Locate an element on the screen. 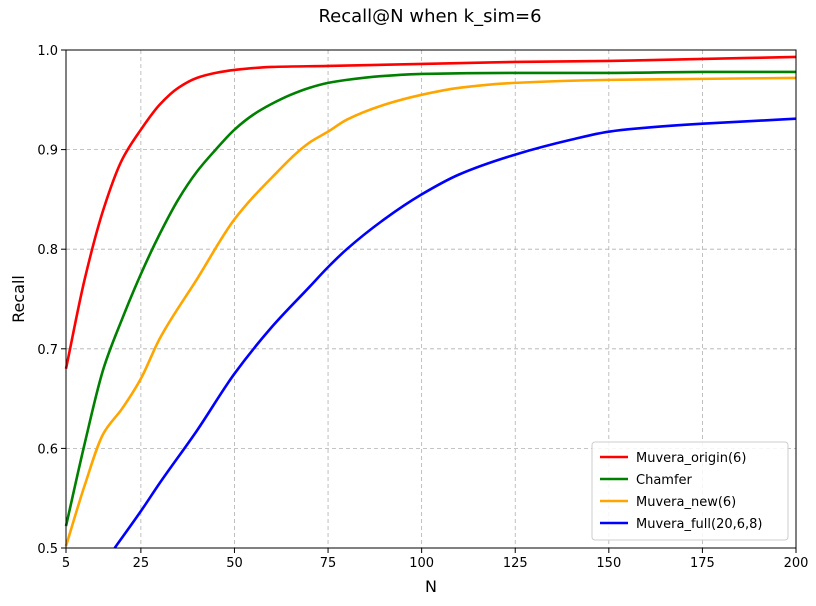 The height and width of the screenshot is (606, 816). y-tick-label: 0.6 is located at coordinates (47, 449).